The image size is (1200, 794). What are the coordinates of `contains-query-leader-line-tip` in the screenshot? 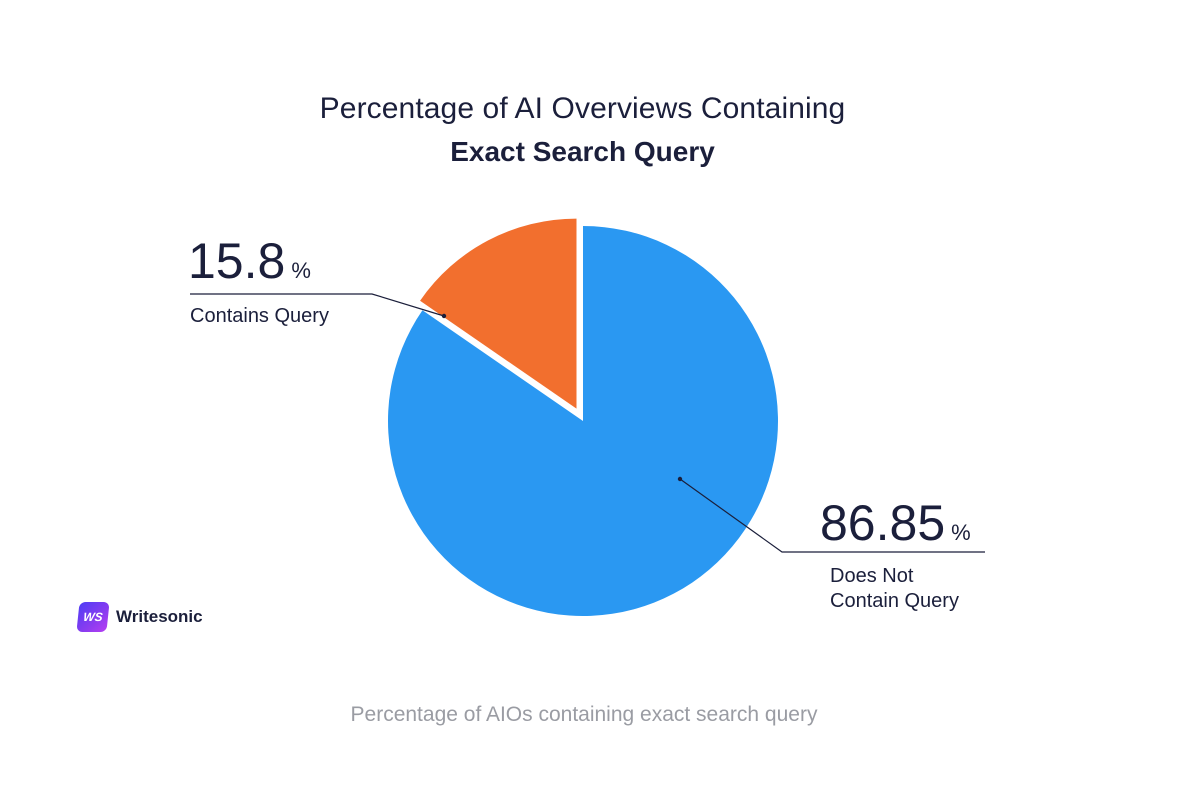 It's located at (444, 316).